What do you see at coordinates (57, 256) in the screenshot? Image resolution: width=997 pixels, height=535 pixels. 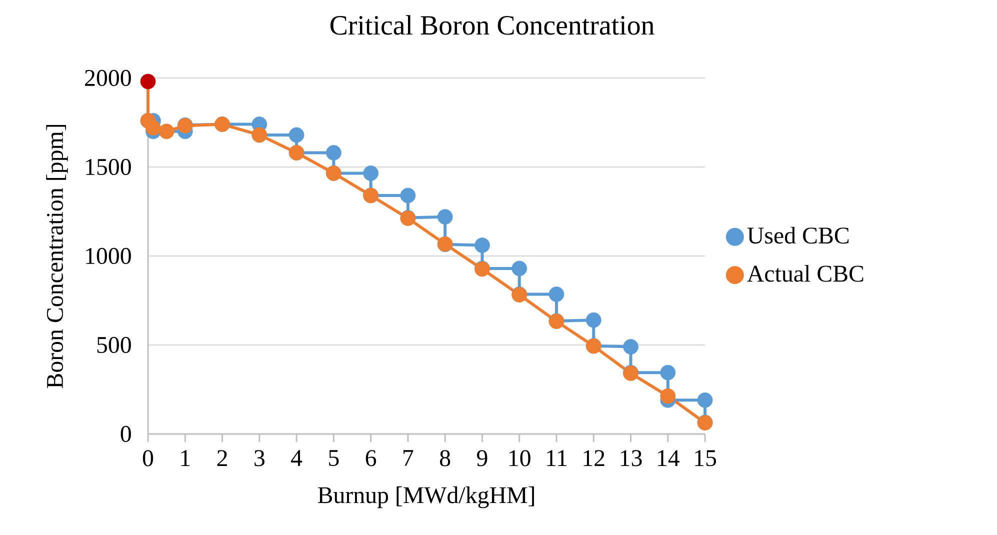 I see `y-axis-title: Boron Concentration [ppm]` at bounding box center [57, 256].